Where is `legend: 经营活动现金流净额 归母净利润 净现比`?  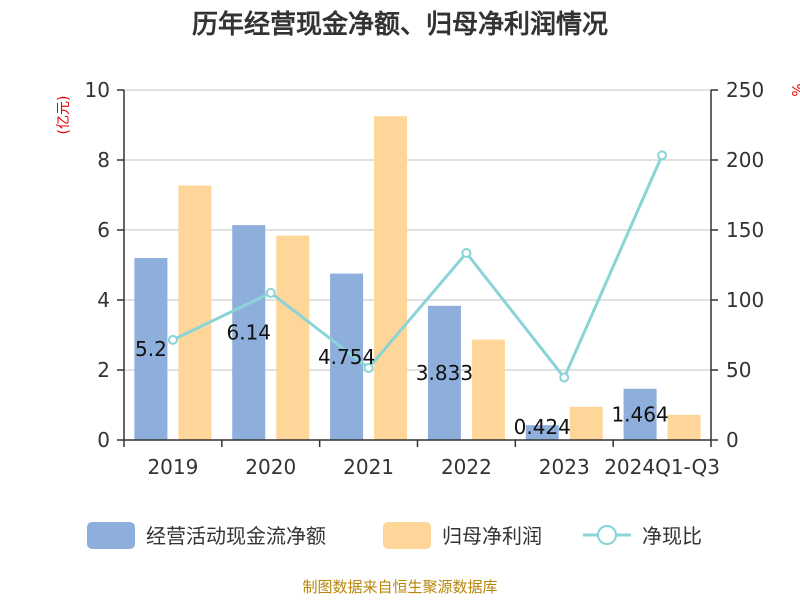 legend: 经营活动现金流净额 归母净利润 净现比 is located at coordinates (394, 535).